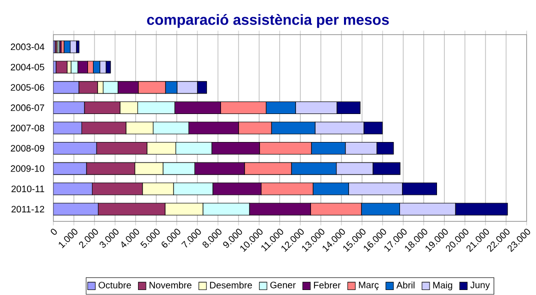 This screenshot has width=536, height=295. What do you see at coordinates (442, 286) in the screenshot?
I see `legend-label: Maig` at bounding box center [442, 286].